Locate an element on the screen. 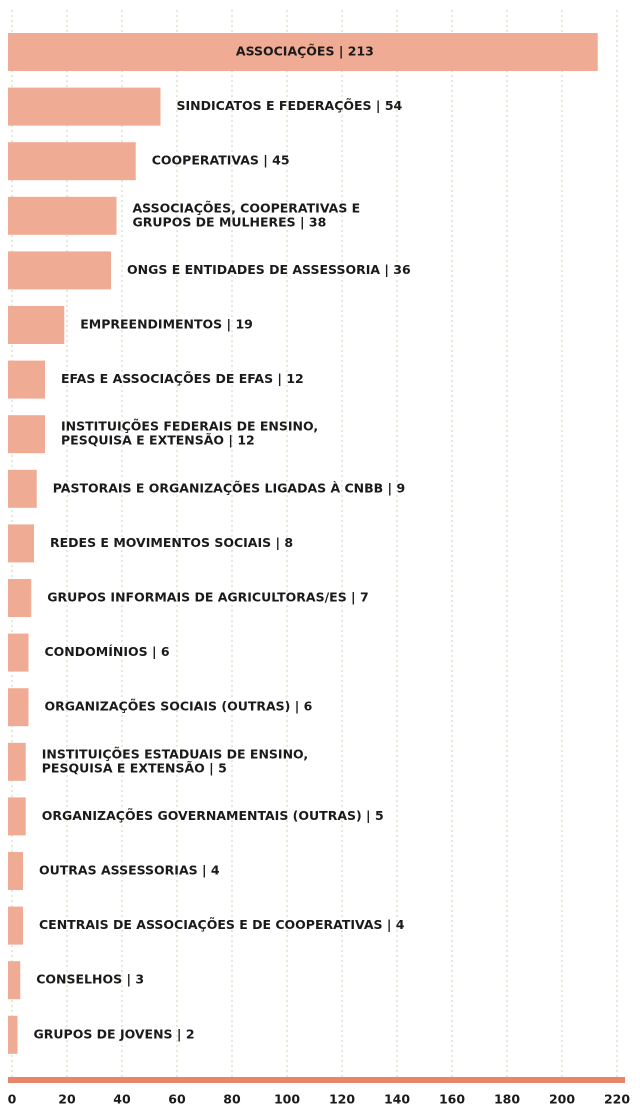 Image resolution: width=640 pixels, height=1109 pixels. bar-label: COOPERATIVAS | 45 is located at coordinates (221, 160).